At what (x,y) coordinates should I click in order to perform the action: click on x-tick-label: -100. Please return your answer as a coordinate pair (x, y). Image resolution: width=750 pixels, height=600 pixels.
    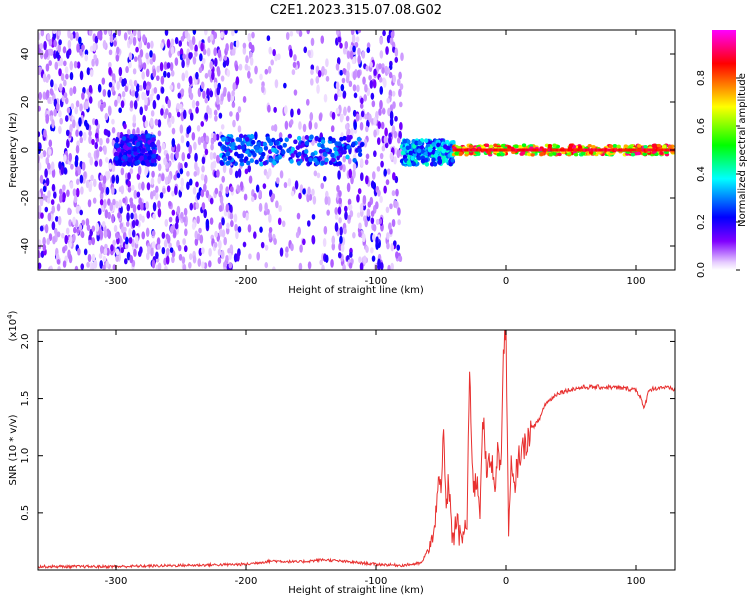
    Looking at the image, I should click on (376, 281).